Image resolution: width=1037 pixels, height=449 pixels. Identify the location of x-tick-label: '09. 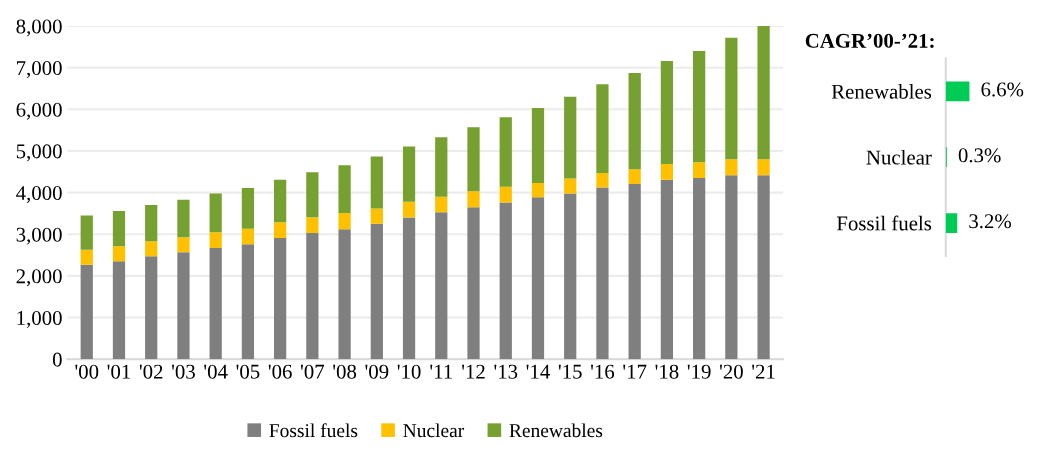
(377, 371).